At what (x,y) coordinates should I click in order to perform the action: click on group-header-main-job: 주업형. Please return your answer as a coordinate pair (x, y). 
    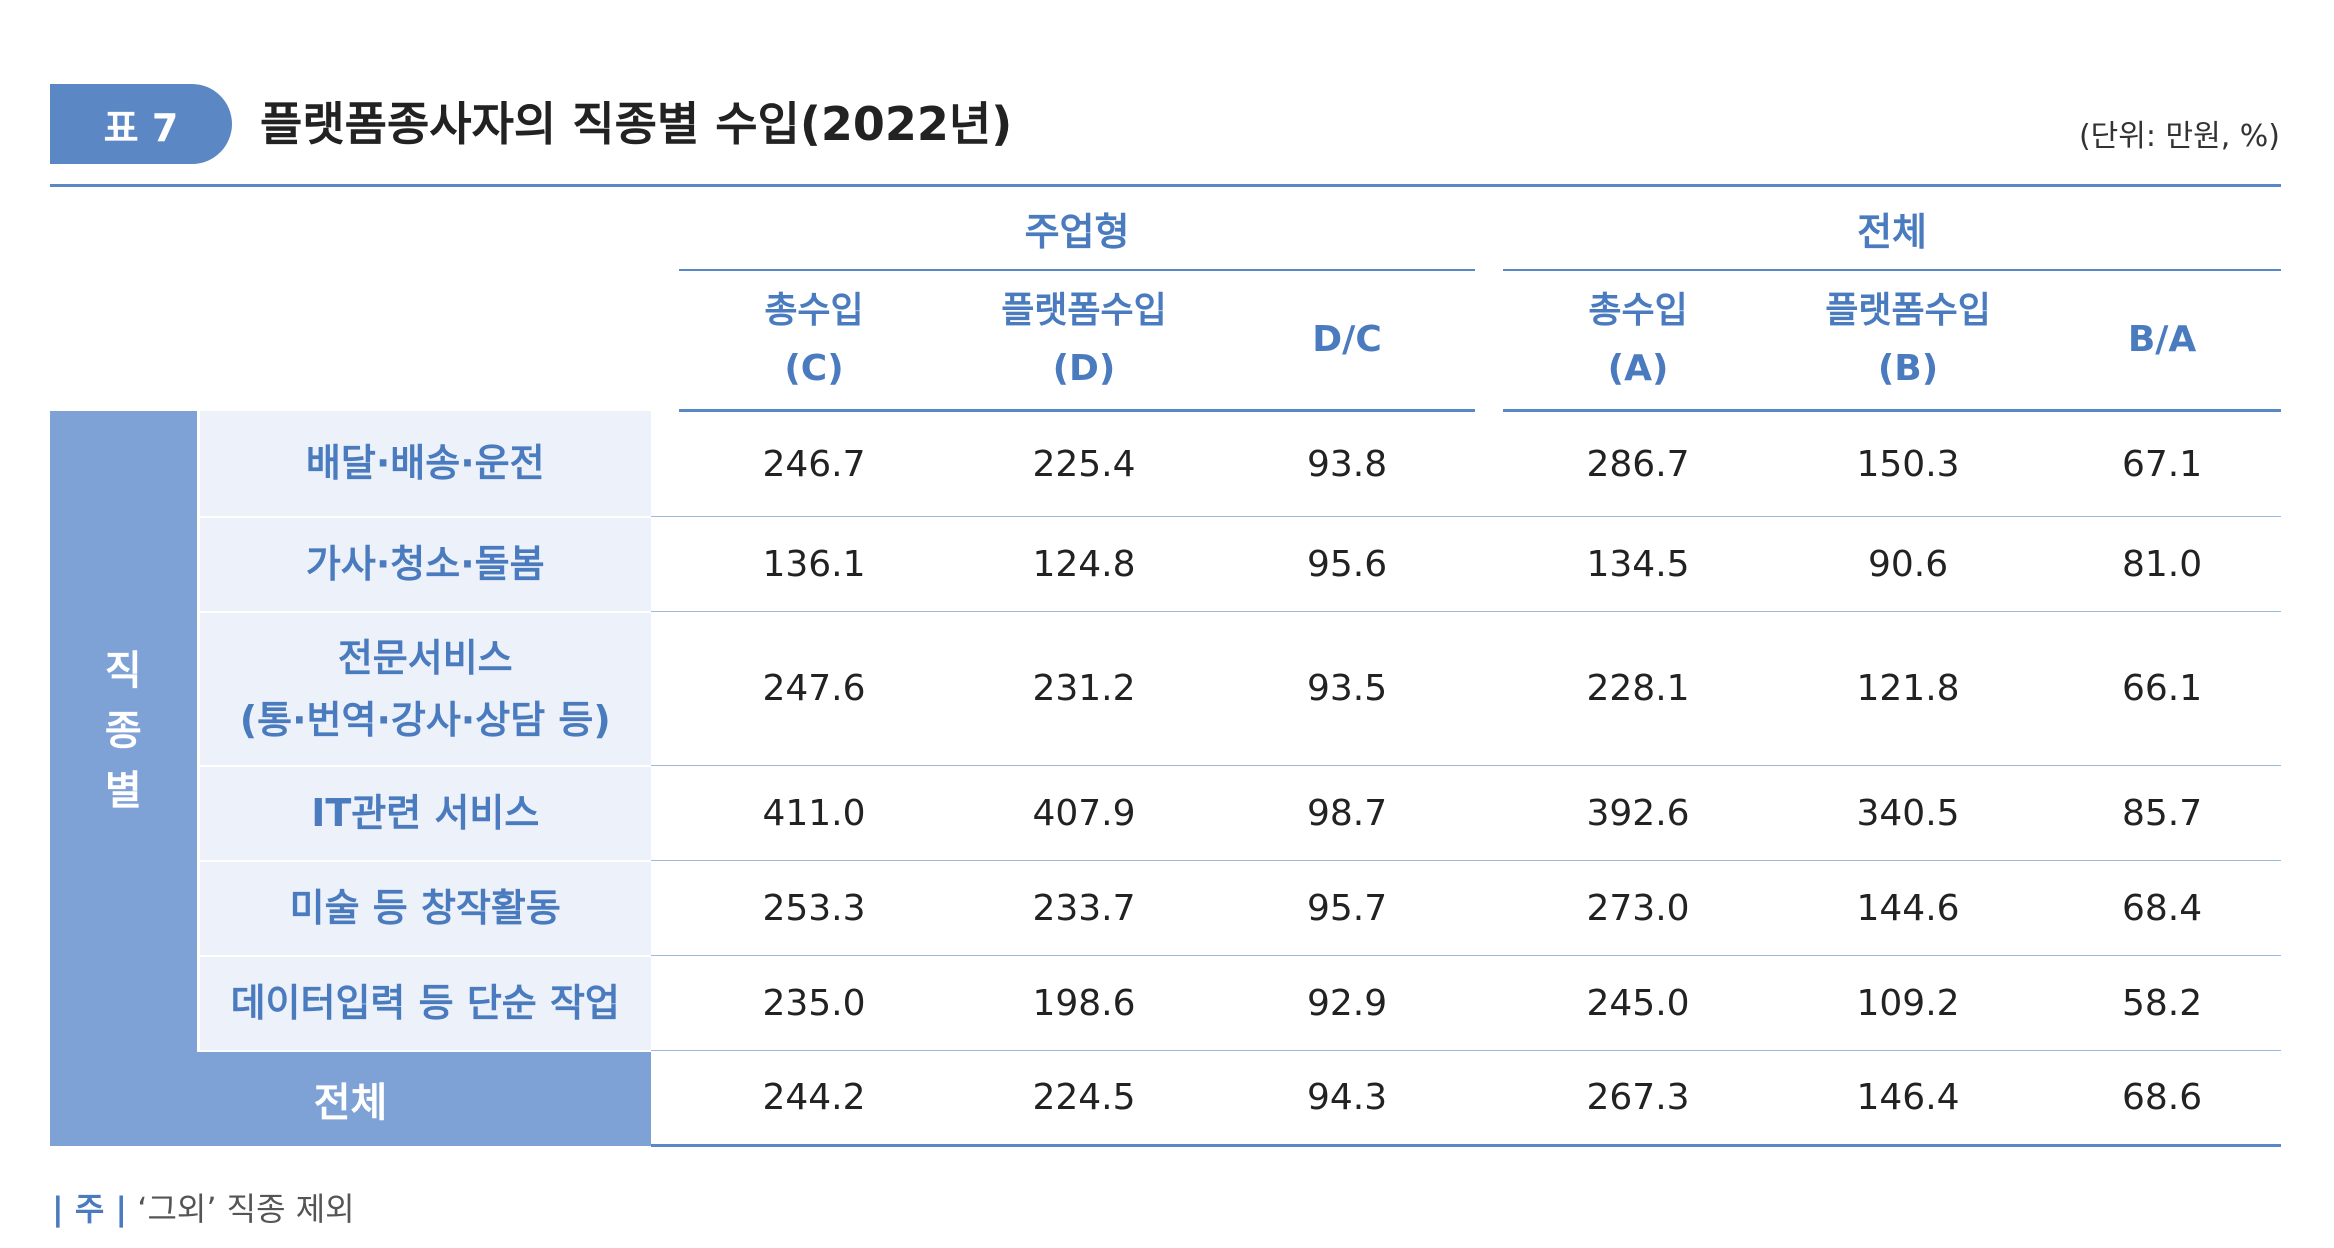
    Looking at the image, I should click on (1077, 228).